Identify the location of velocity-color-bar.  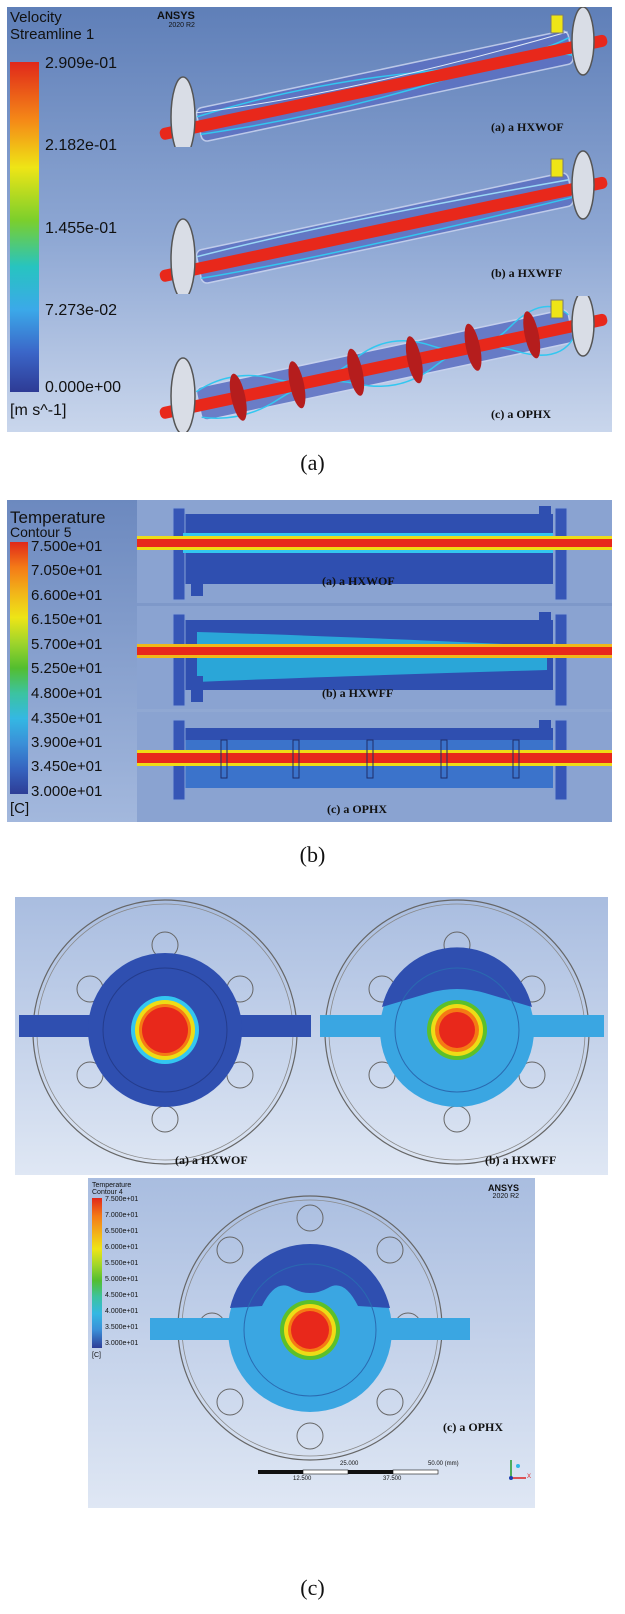
(24, 227).